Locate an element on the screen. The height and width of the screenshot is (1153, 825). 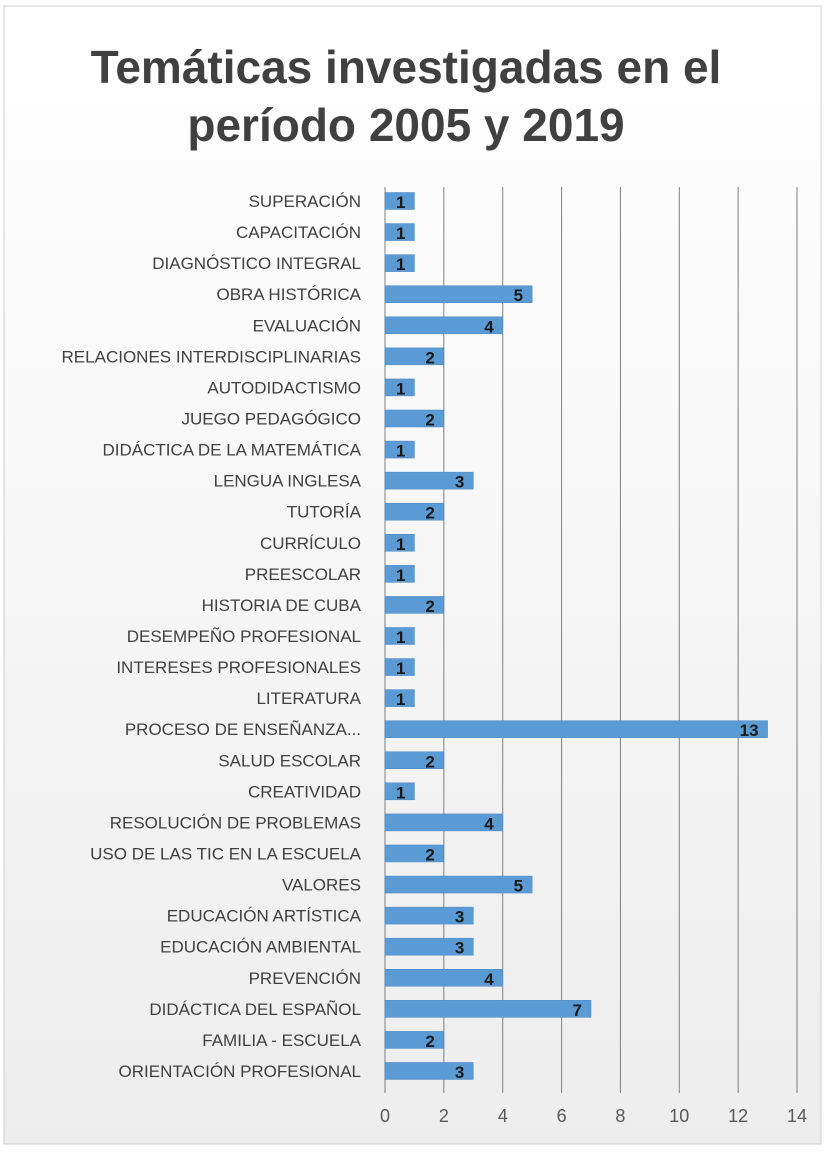
category-label: RESOLUCIÓN DE PROBLEMAS is located at coordinates (235, 822).